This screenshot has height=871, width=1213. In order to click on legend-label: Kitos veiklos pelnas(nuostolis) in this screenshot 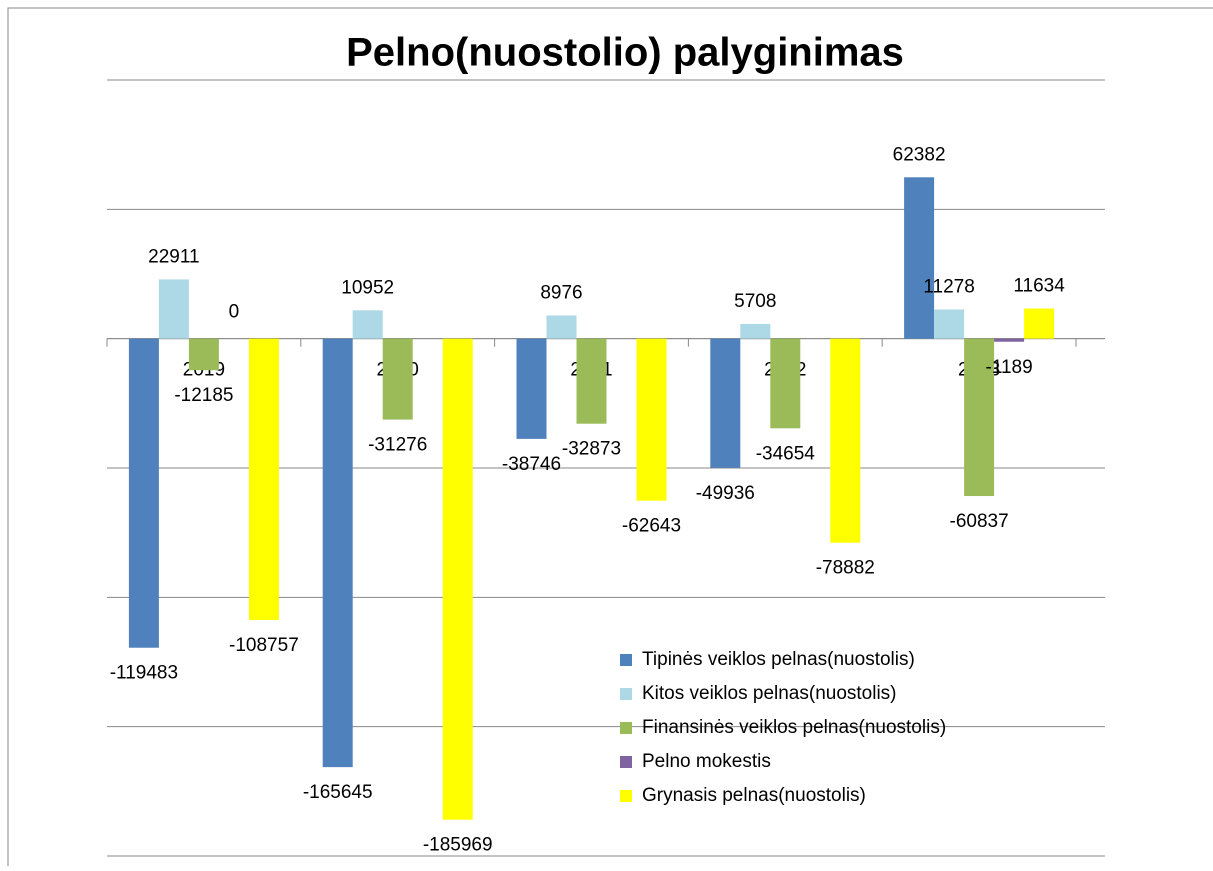, I will do `click(769, 693)`.